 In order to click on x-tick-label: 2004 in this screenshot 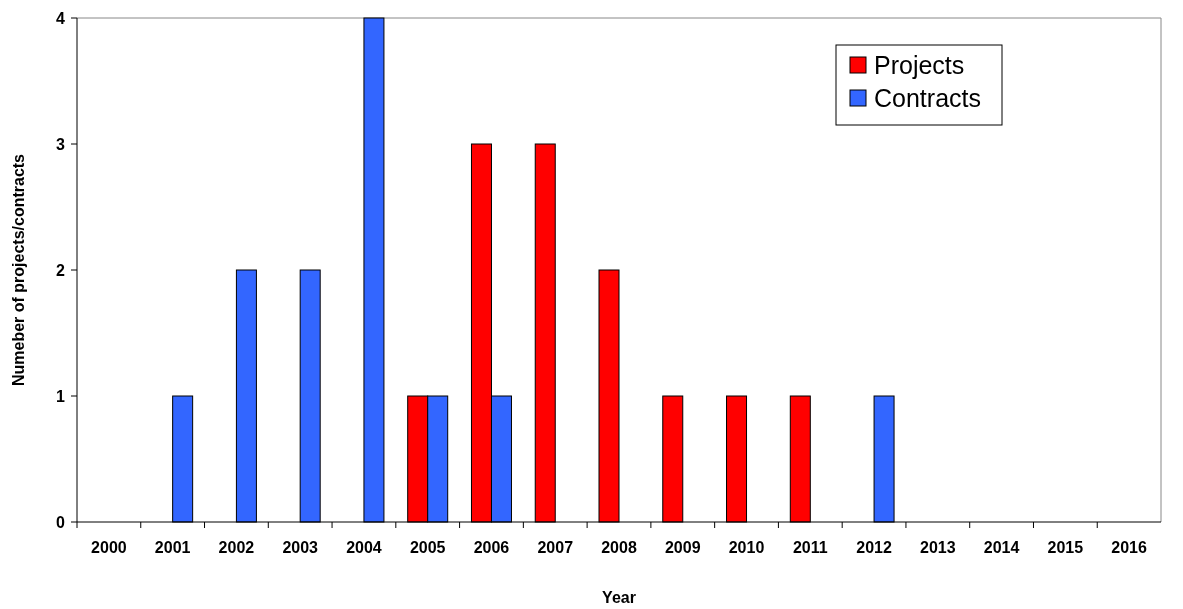, I will do `click(364, 547)`.